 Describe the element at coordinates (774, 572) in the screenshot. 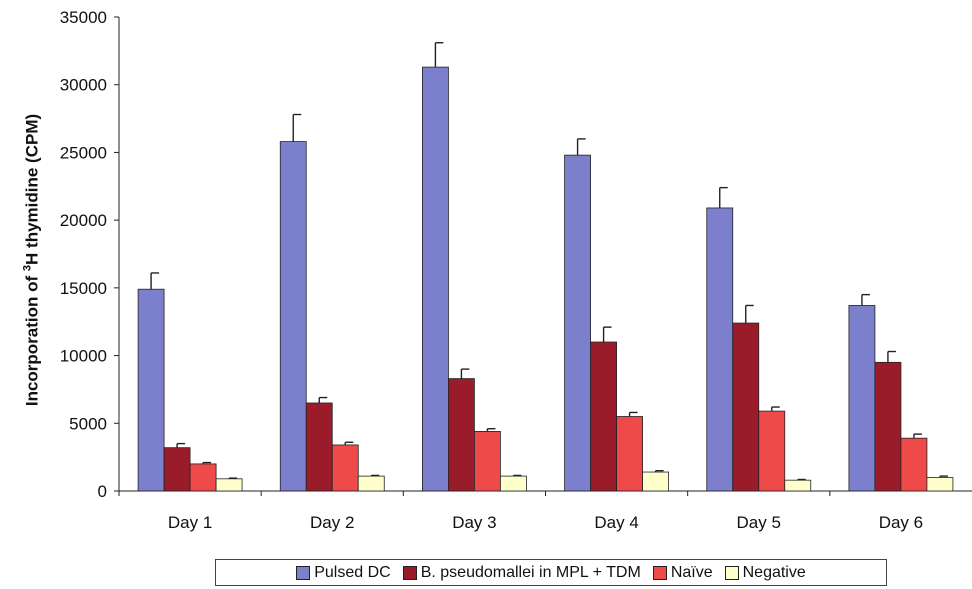

I see `legend-label: Negative` at that location.